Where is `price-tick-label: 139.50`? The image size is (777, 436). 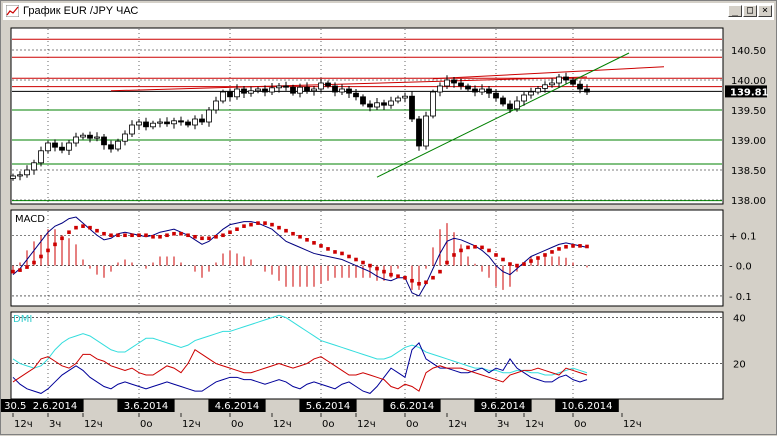
price-tick-label: 139.50 is located at coordinates (748, 111).